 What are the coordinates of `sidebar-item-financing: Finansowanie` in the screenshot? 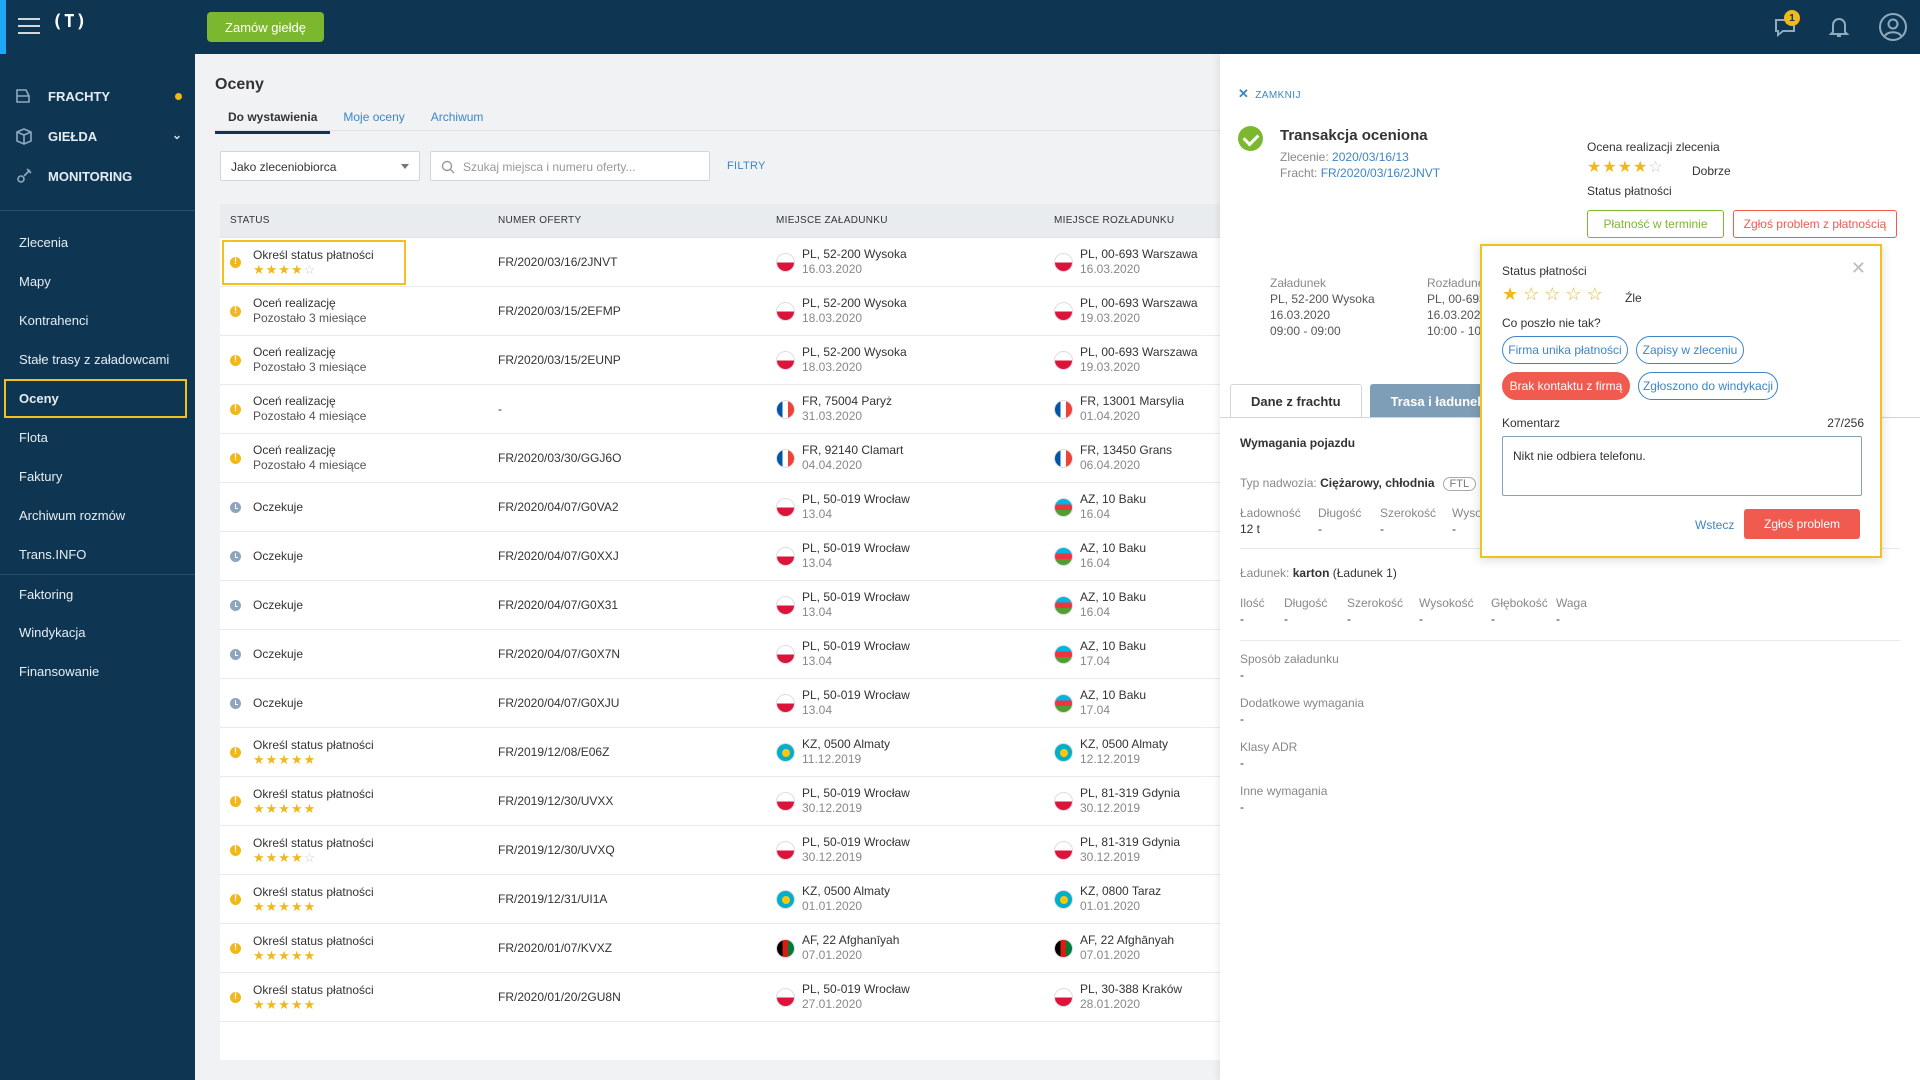 It's located at (59, 671).